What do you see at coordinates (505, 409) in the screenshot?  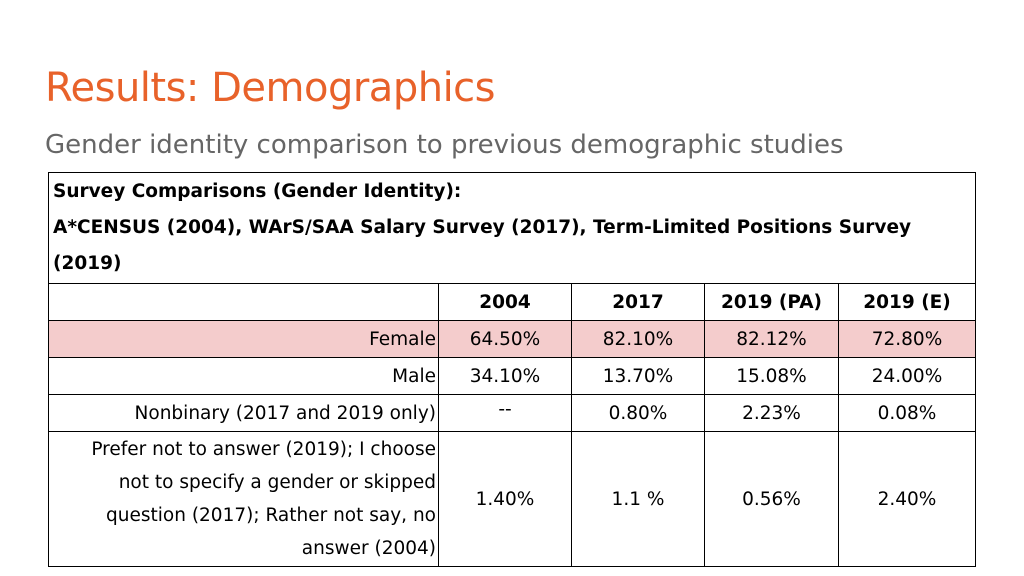 I see `no-data-dash: --` at bounding box center [505, 409].